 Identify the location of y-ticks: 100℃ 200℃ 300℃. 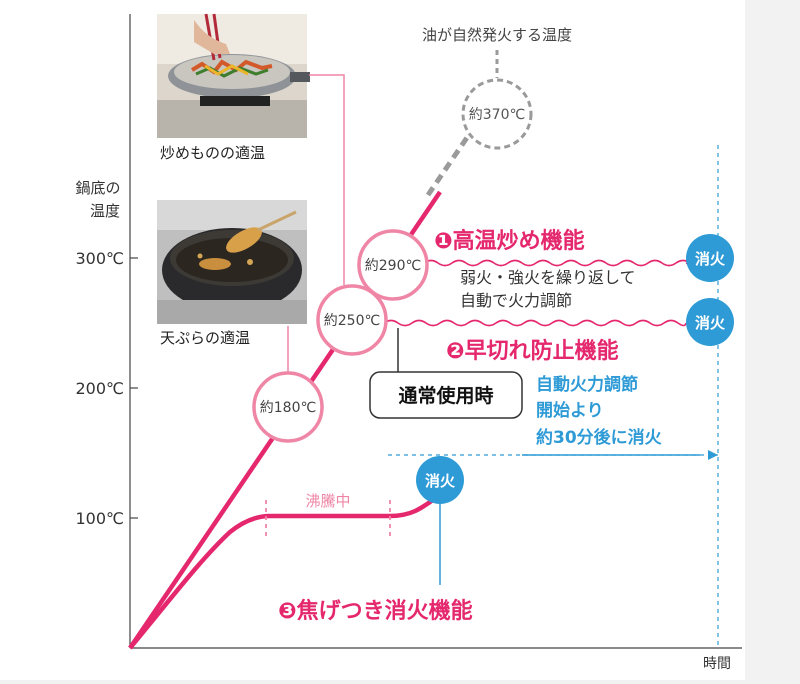
(106, 388).